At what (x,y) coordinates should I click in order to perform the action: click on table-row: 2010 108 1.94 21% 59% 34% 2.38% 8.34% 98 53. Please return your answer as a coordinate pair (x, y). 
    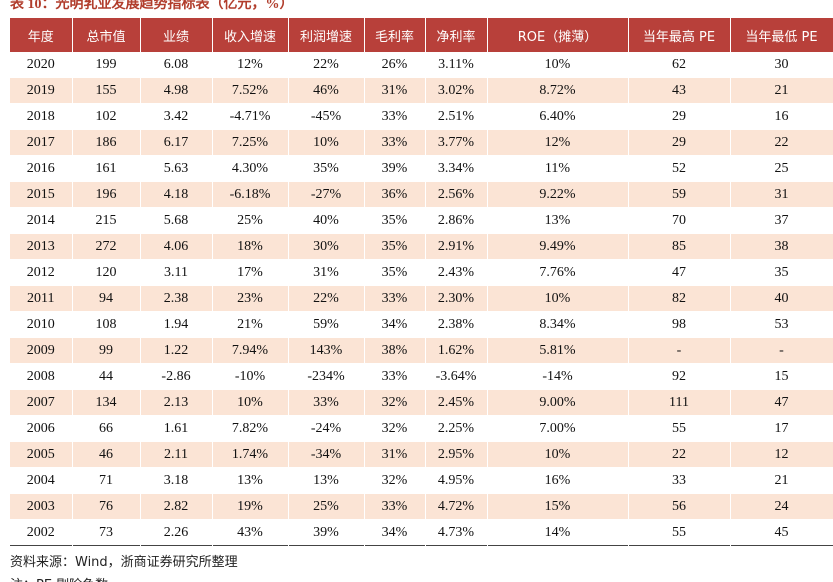
    Looking at the image, I should click on (421, 324).